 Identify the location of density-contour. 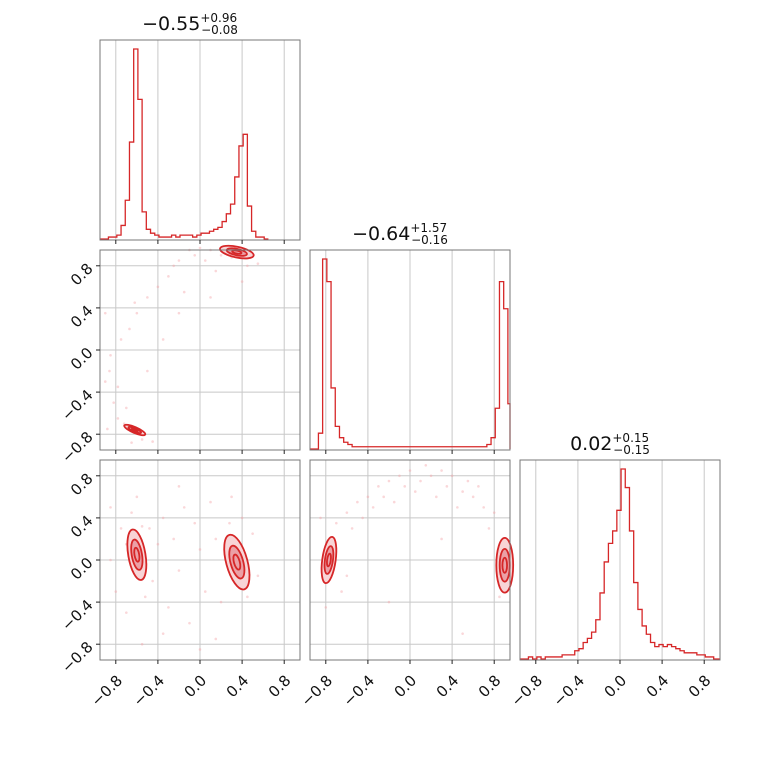
(504, 565).